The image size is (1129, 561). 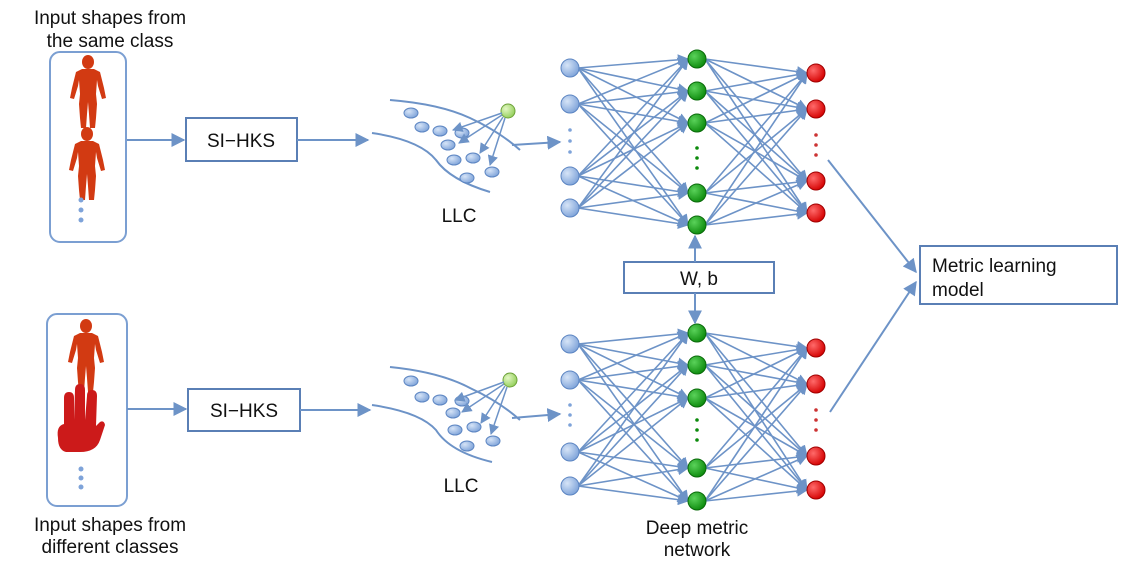 I want to click on shared-weights-label: W, b, so click(x=699, y=279).